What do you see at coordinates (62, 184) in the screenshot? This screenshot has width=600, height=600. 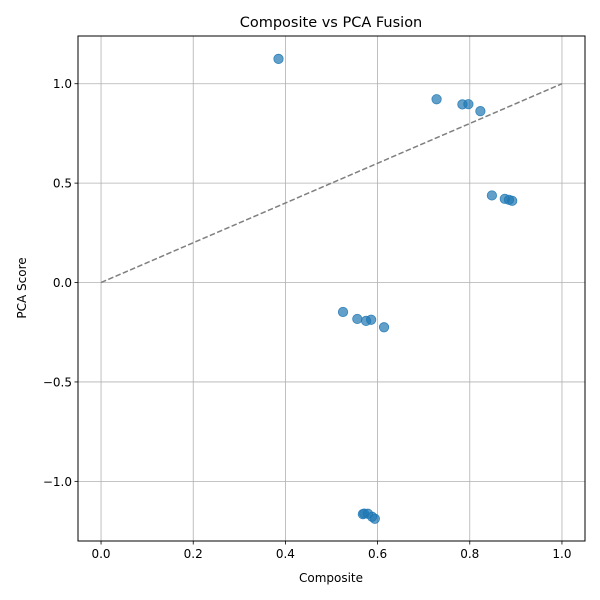 I see `y-tick-label: 0.5` at bounding box center [62, 184].